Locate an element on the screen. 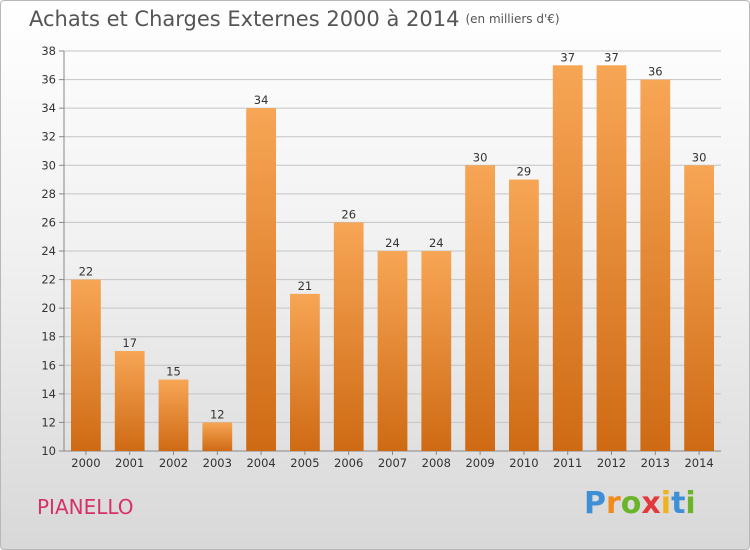 The height and width of the screenshot is (550, 750). x-tick-label-2004: 2004 is located at coordinates (260, 463).